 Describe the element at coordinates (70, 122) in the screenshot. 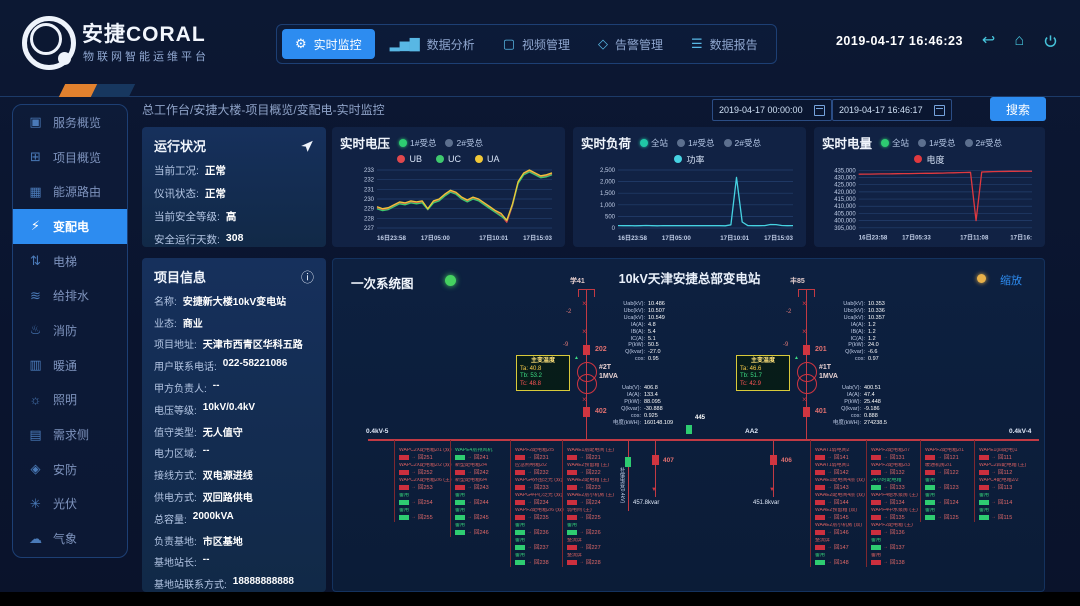

I see `sidebar-item-1: ▣ 服务概览` at that location.